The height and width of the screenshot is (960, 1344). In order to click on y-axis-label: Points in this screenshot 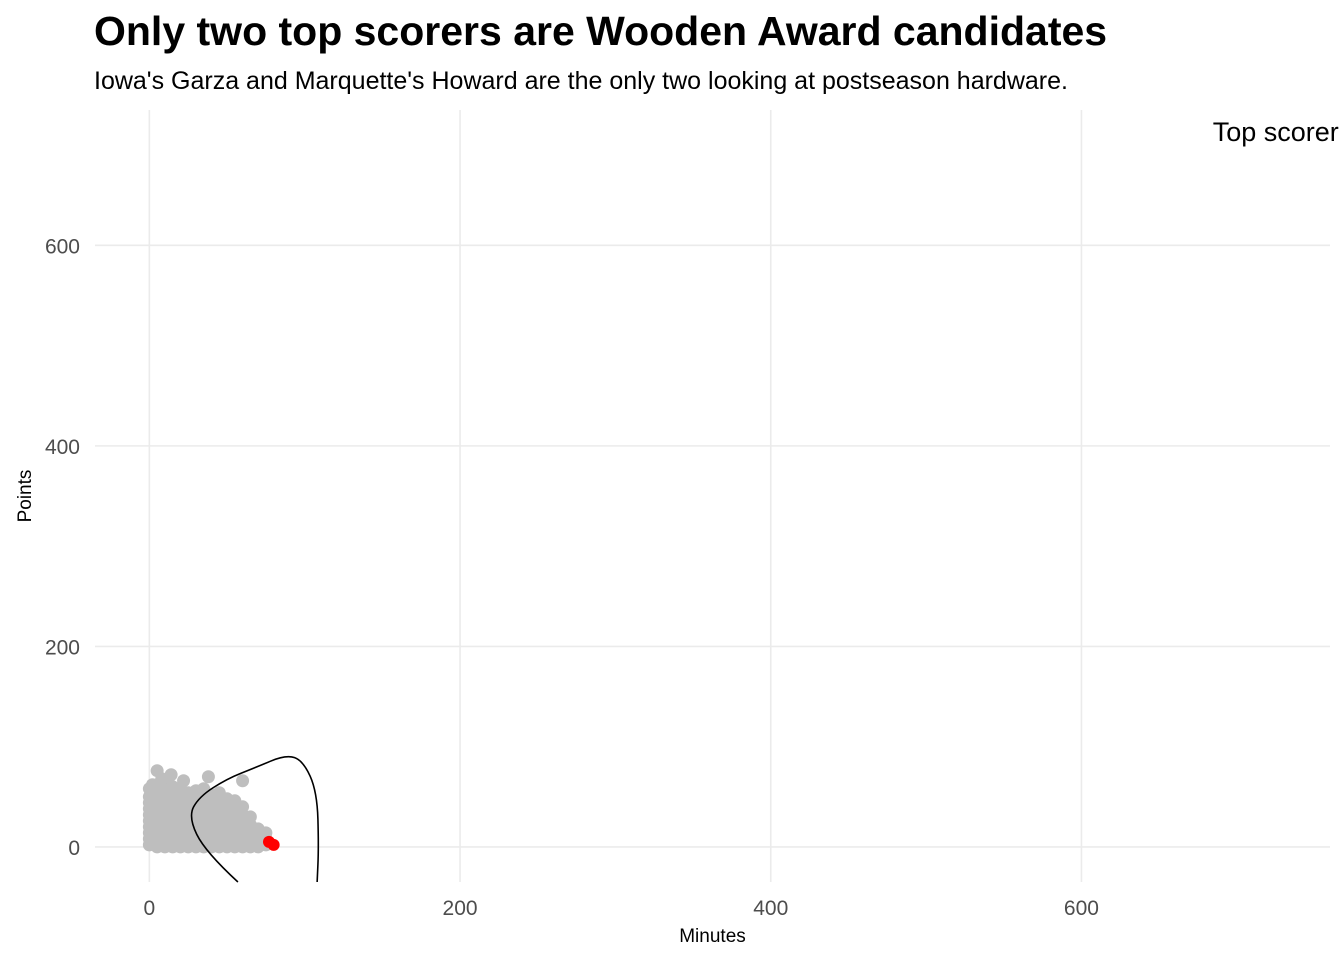, I will do `click(25, 496)`.